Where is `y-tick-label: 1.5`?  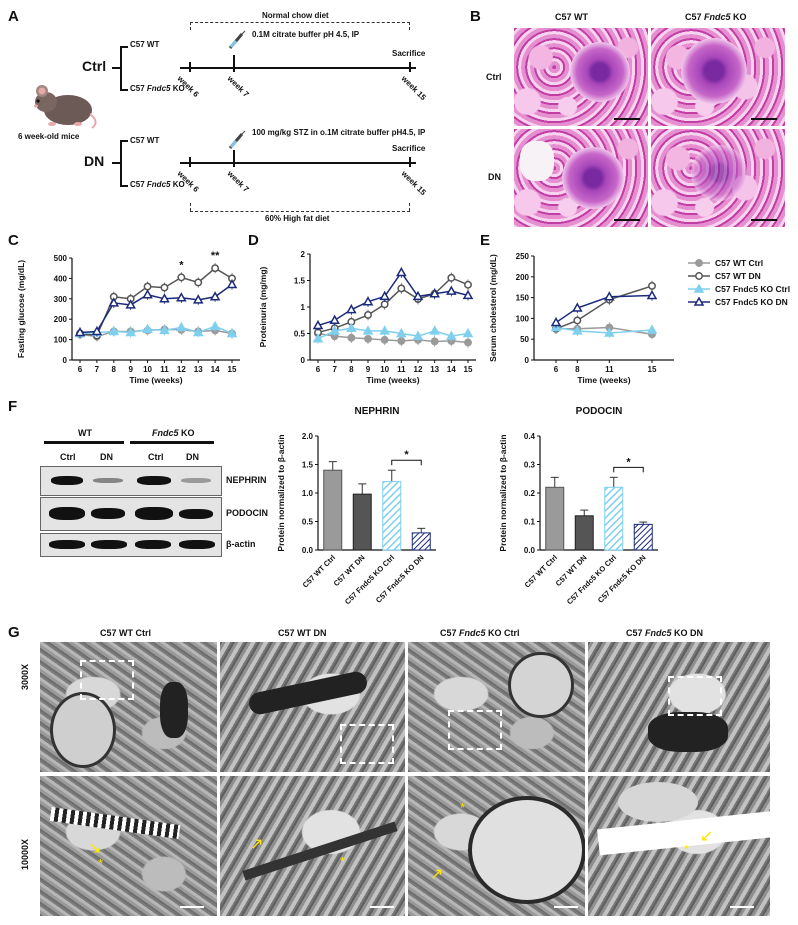
y-tick-label: 1.5 is located at coordinates (300, 281).